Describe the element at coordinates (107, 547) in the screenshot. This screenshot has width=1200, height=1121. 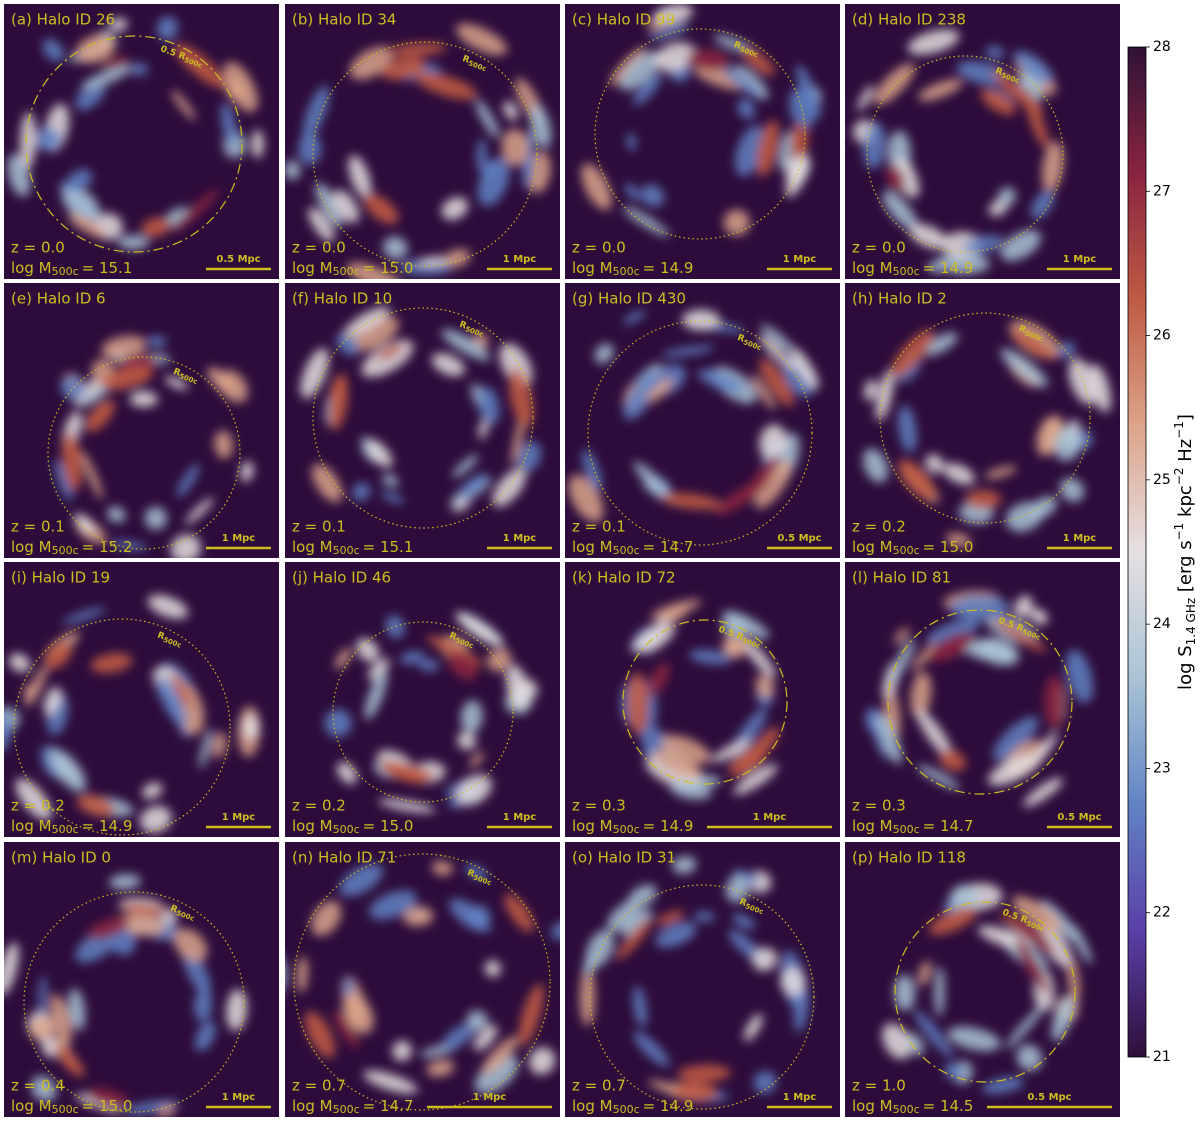
I see `mass-value: = 15.2` at that location.